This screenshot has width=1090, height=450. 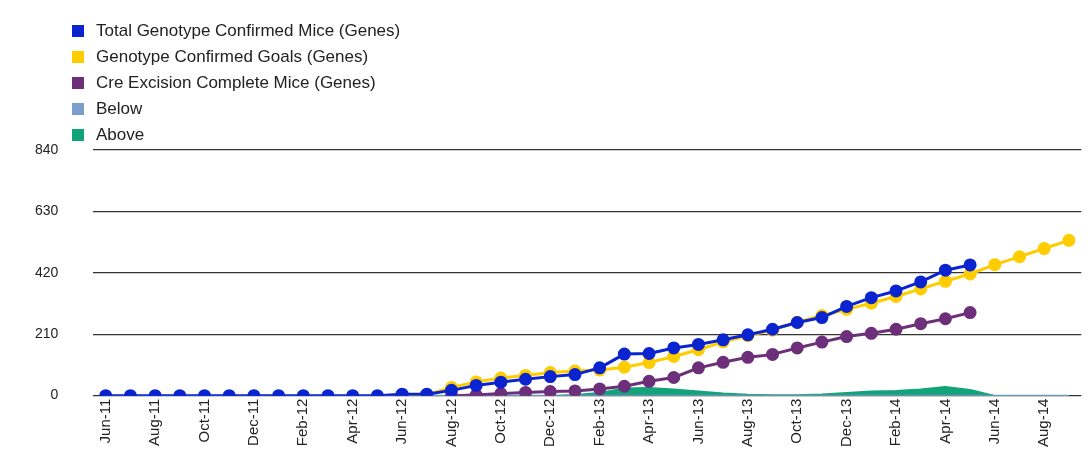 I want to click on legend-label: Total Genotype Confirmed Mice (Genes), so click(x=248, y=31).